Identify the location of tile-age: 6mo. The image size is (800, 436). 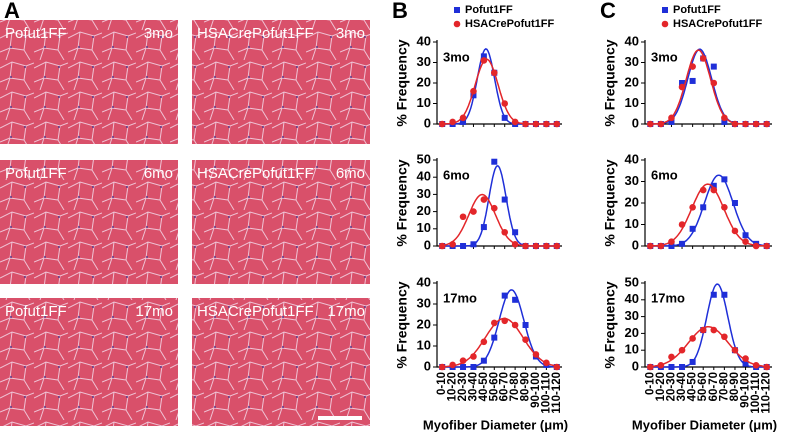
(350, 173).